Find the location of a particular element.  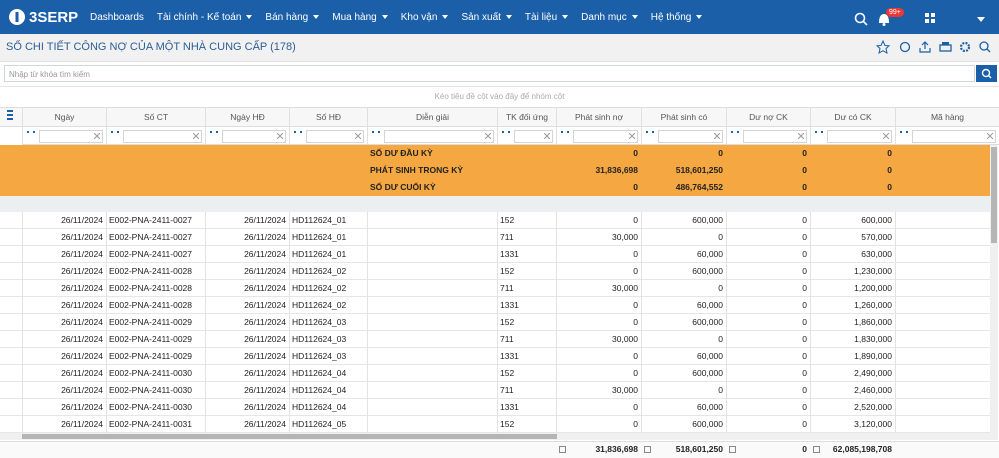

toolbar-icons is located at coordinates (936, 47).